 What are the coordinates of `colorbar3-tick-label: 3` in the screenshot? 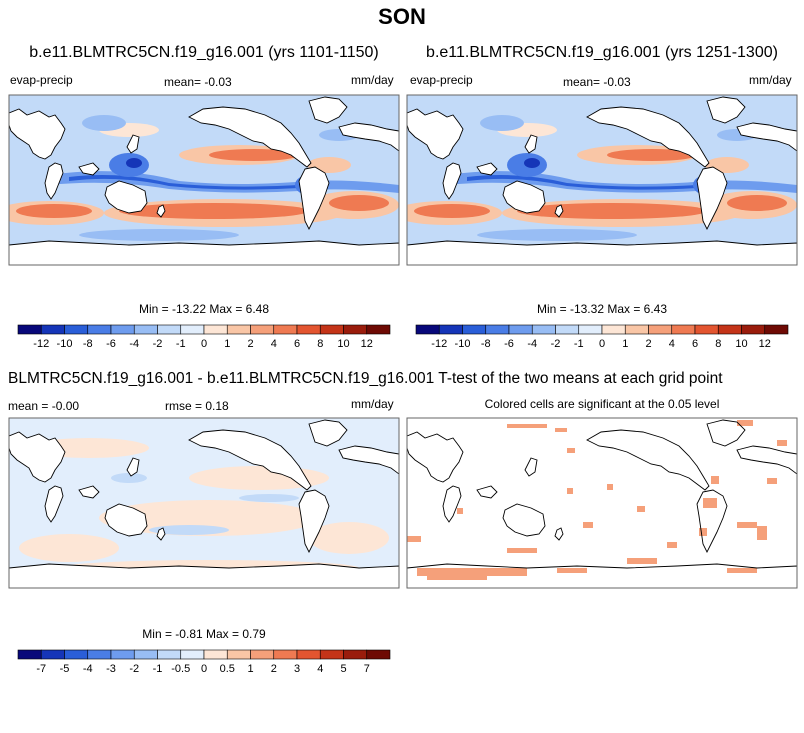 It's located at (297, 669).